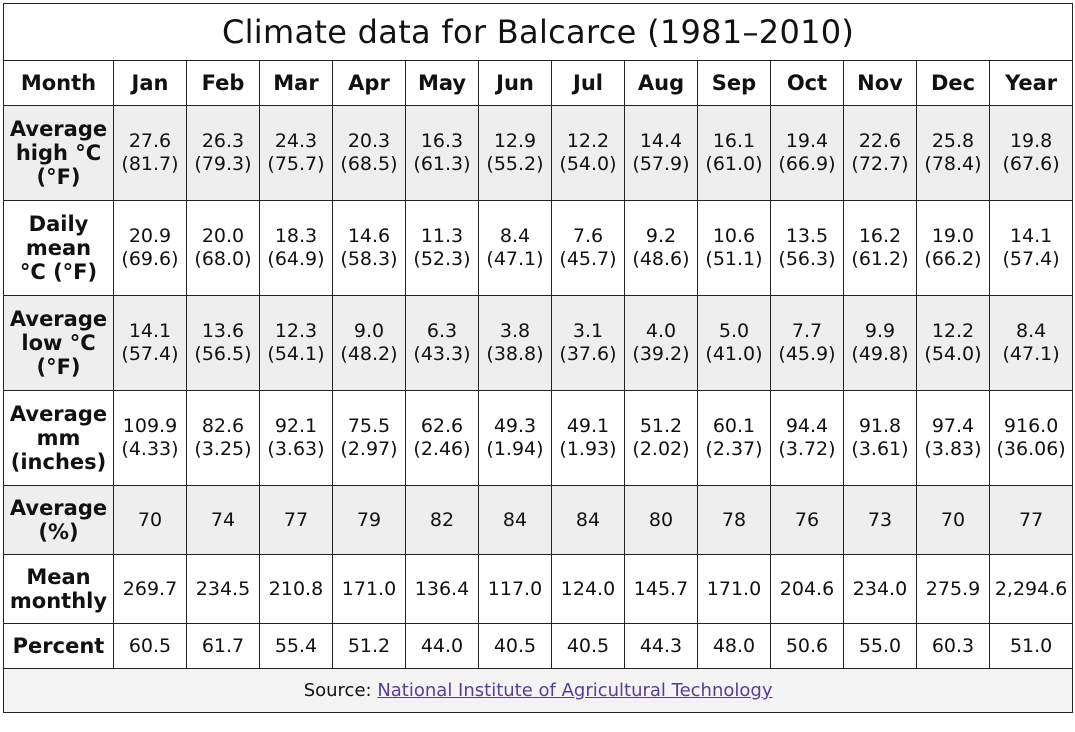 This screenshot has height=732, width=1075. Describe the element at coordinates (734, 426) in the screenshot. I see `cell-primary-value: 60.1` at that location.